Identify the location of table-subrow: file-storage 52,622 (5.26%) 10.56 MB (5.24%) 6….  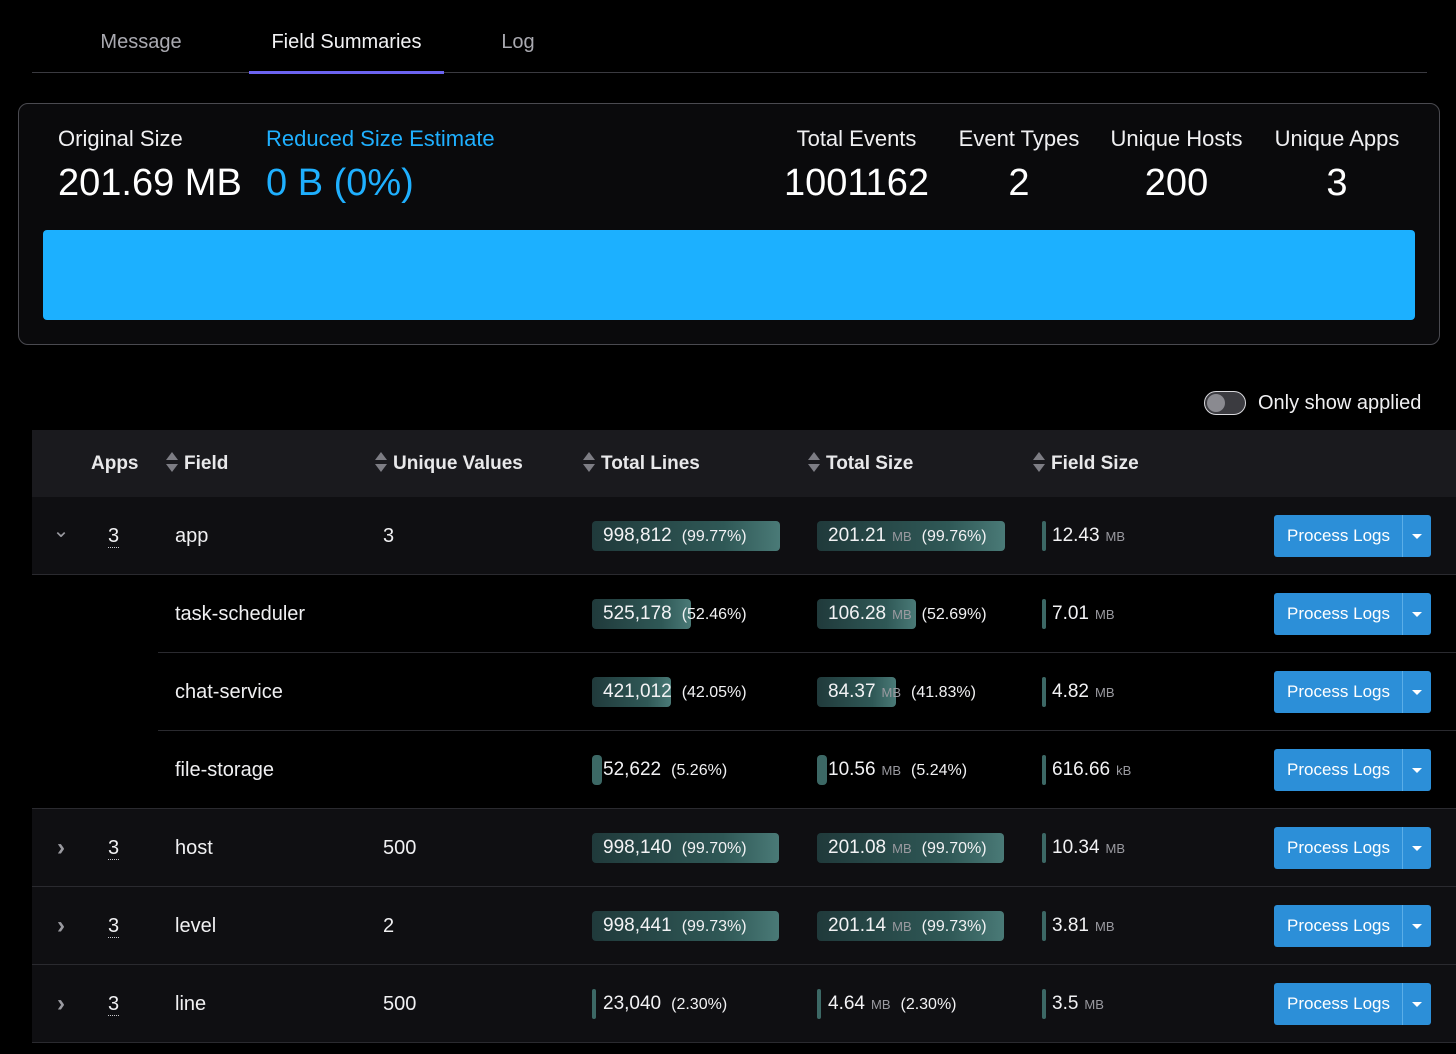
(744, 770).